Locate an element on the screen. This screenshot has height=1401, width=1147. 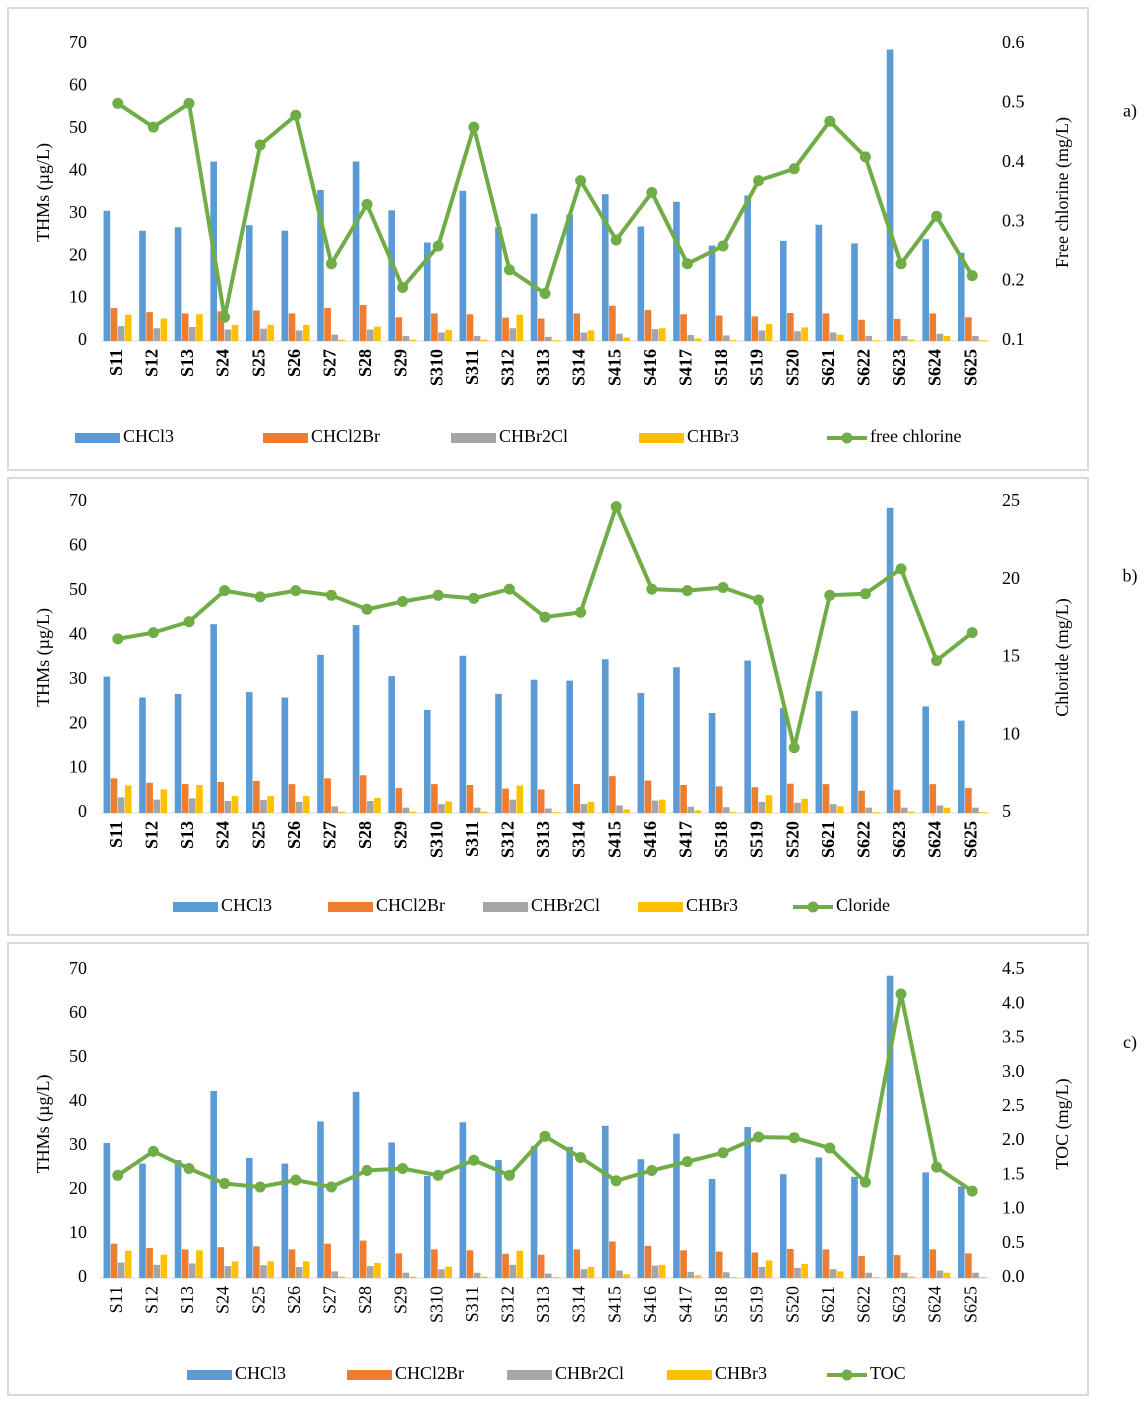
x-tick-label: S622 is located at coordinates (864, 1304).